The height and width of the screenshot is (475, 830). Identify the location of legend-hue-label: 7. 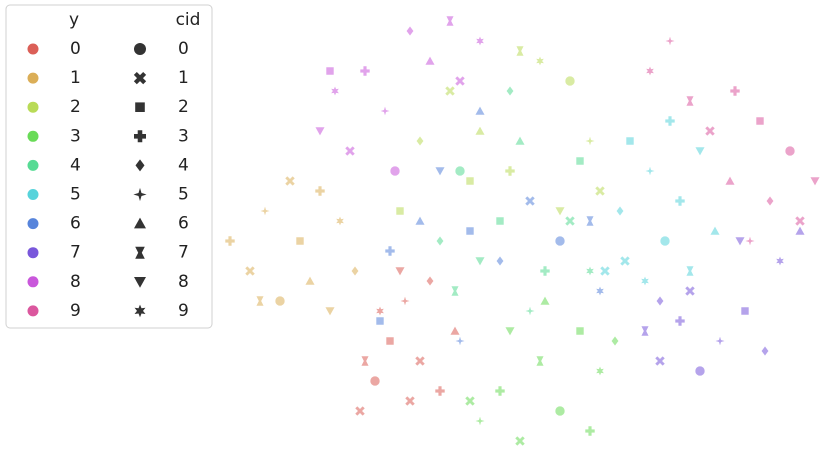
(75, 253).